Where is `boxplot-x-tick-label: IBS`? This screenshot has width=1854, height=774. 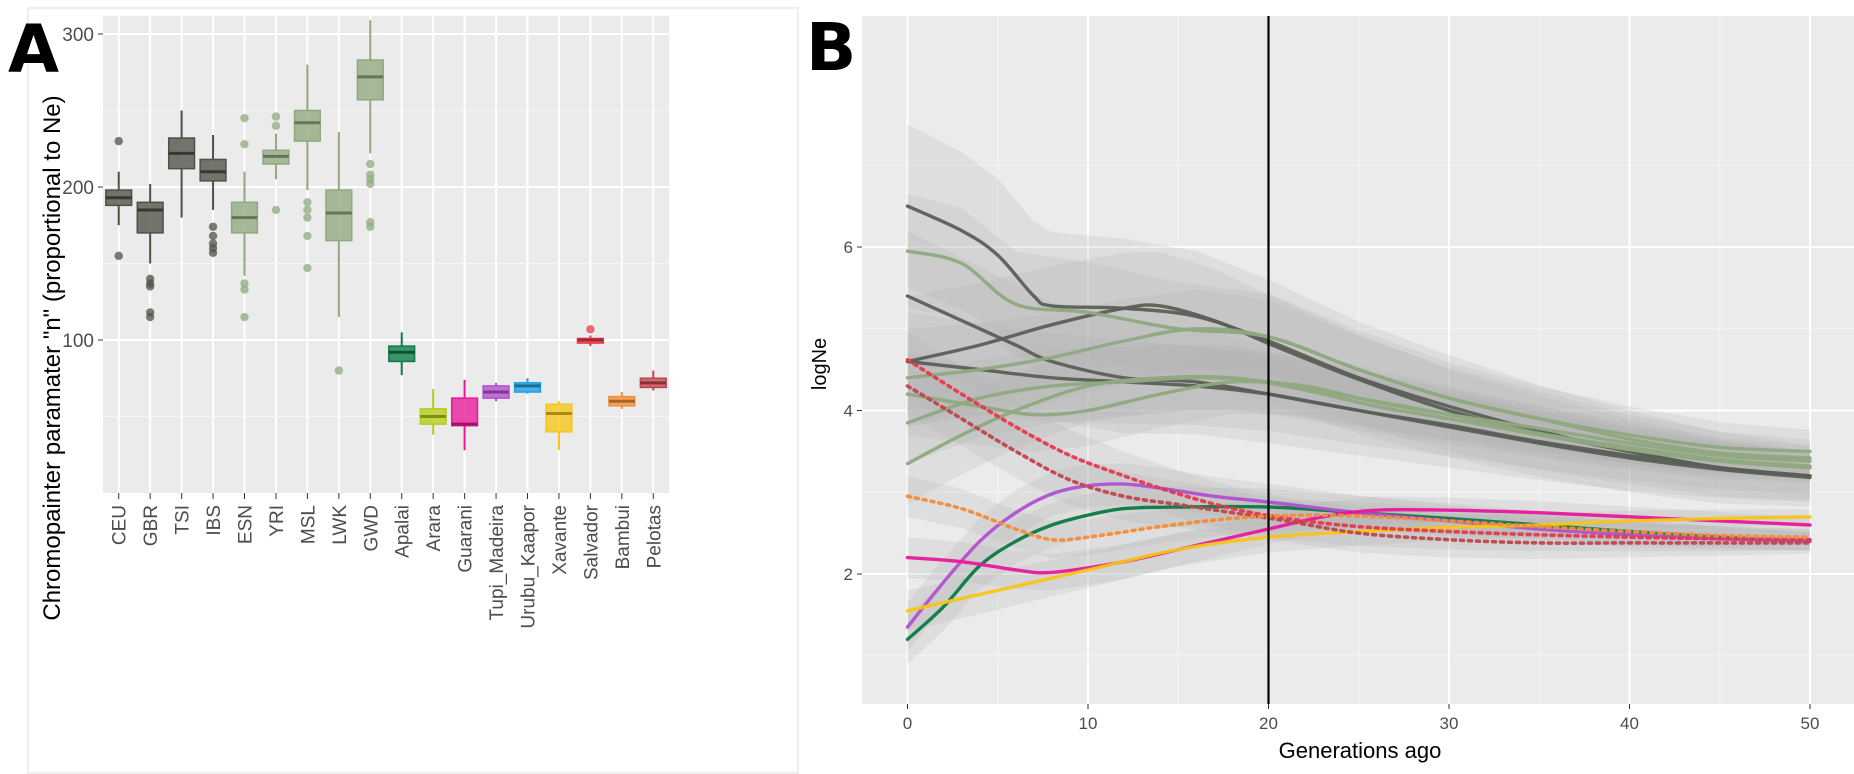
boxplot-x-tick-label: IBS is located at coordinates (214, 520).